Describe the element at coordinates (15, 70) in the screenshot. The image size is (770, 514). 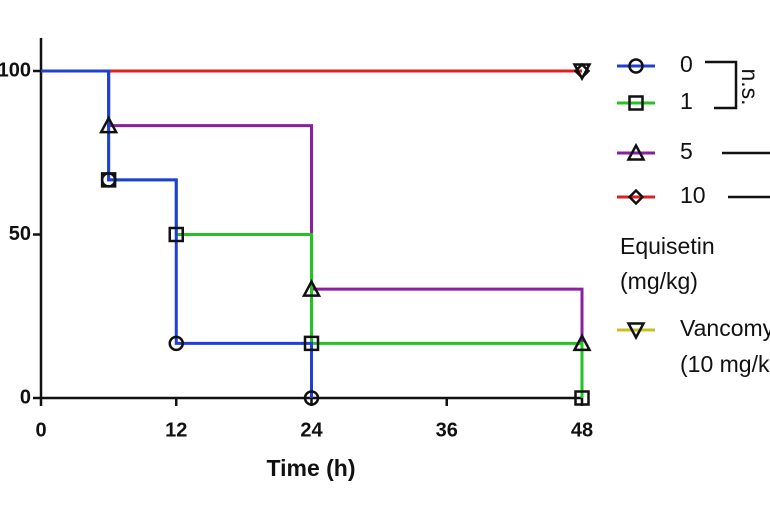
I see `y-tick-label: 100` at that location.